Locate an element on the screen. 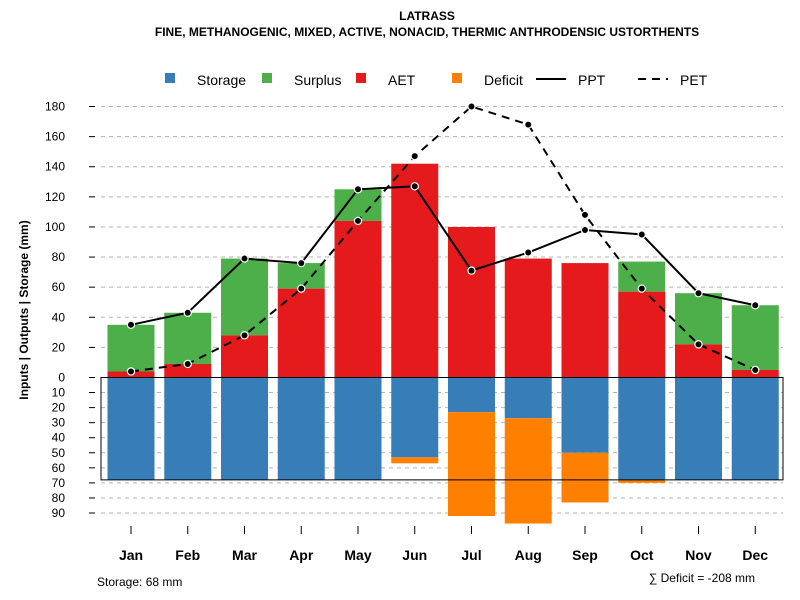 This screenshot has height=600, width=800. pet-point-feb is located at coordinates (187, 364).